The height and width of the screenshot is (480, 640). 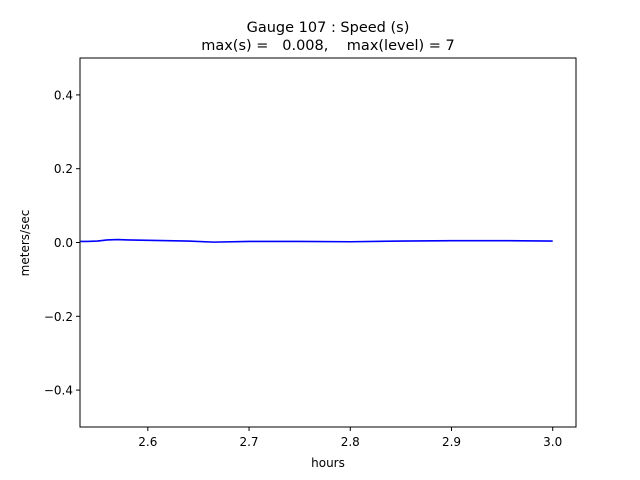 I want to click on y-tick-label: −0.4, so click(x=58, y=391).